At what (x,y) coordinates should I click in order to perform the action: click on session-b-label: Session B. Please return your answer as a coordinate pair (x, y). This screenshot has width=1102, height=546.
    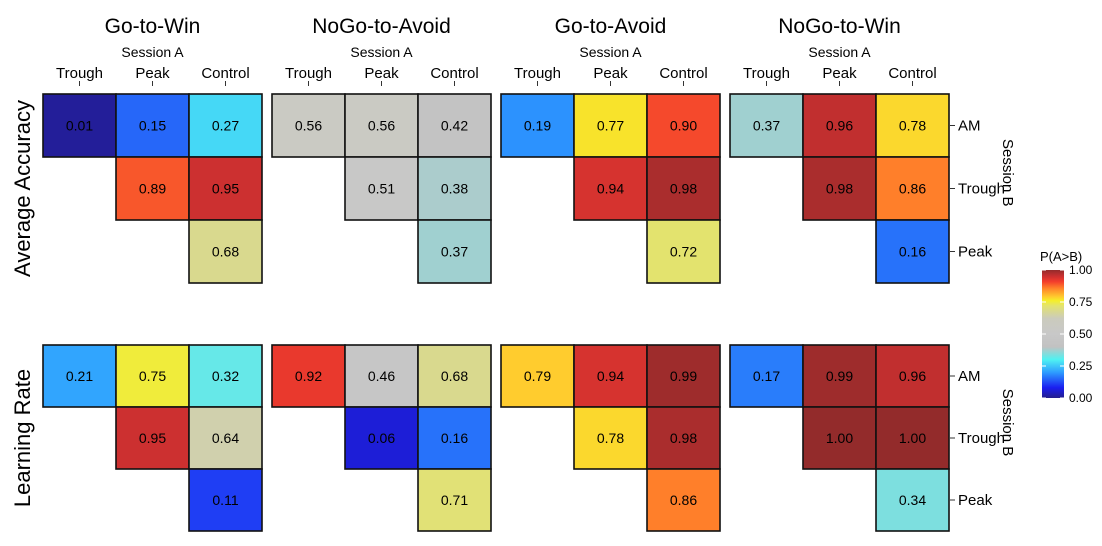
    Looking at the image, I should click on (1007, 423).